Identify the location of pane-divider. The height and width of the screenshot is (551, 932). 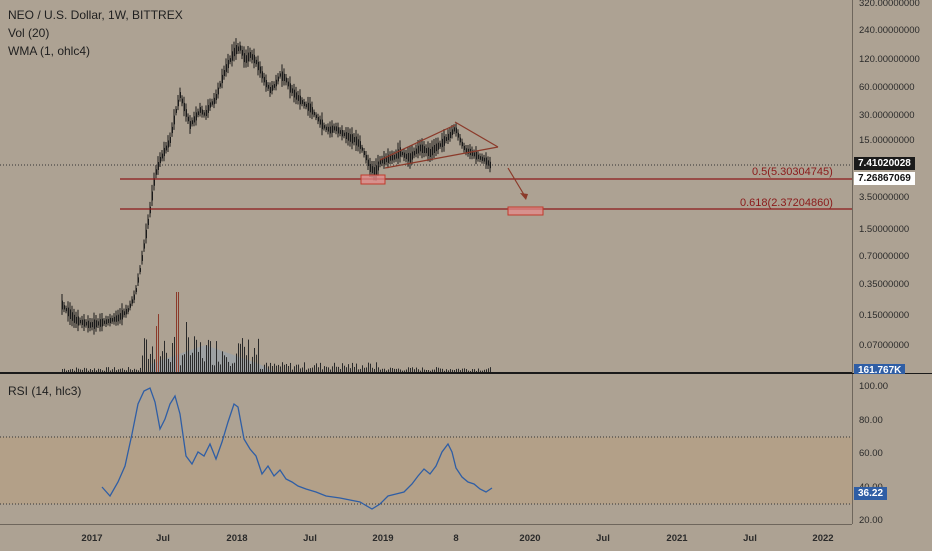
(466, 373).